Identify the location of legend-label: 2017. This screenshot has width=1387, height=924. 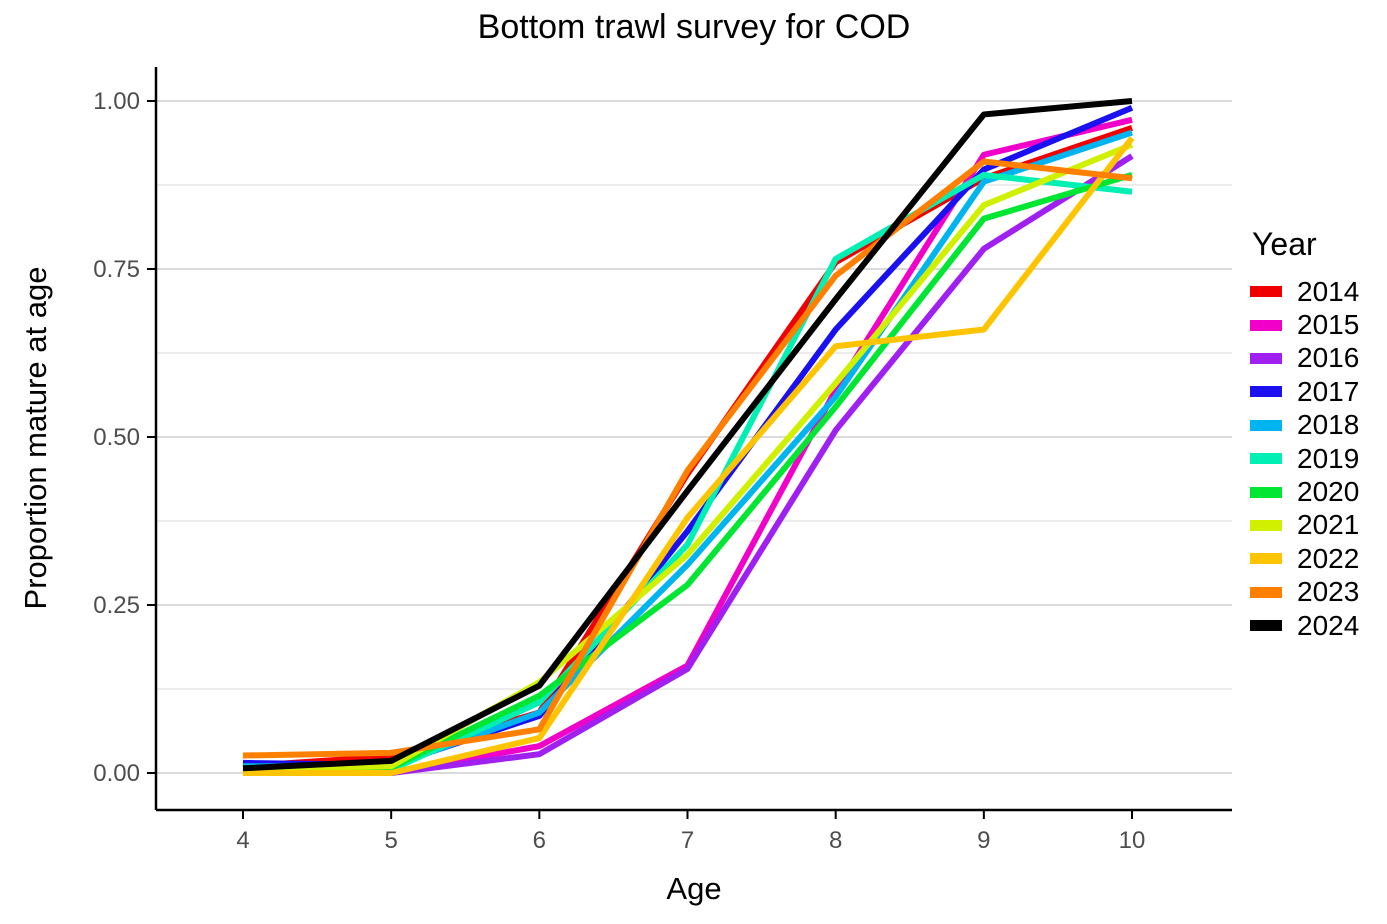
(1328, 391).